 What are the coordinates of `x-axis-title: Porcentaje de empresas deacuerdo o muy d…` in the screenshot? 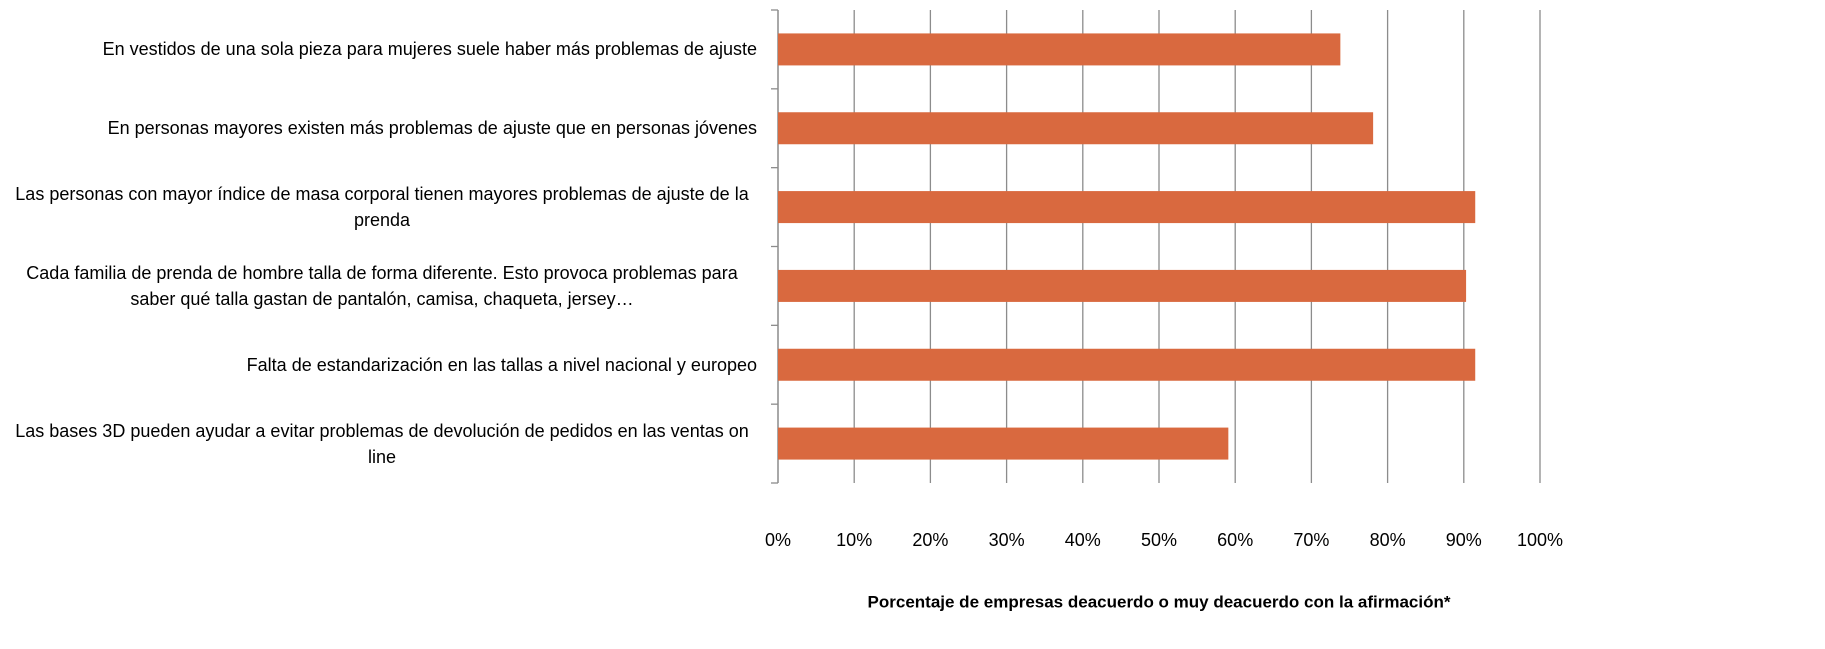 It's located at (1159, 601).